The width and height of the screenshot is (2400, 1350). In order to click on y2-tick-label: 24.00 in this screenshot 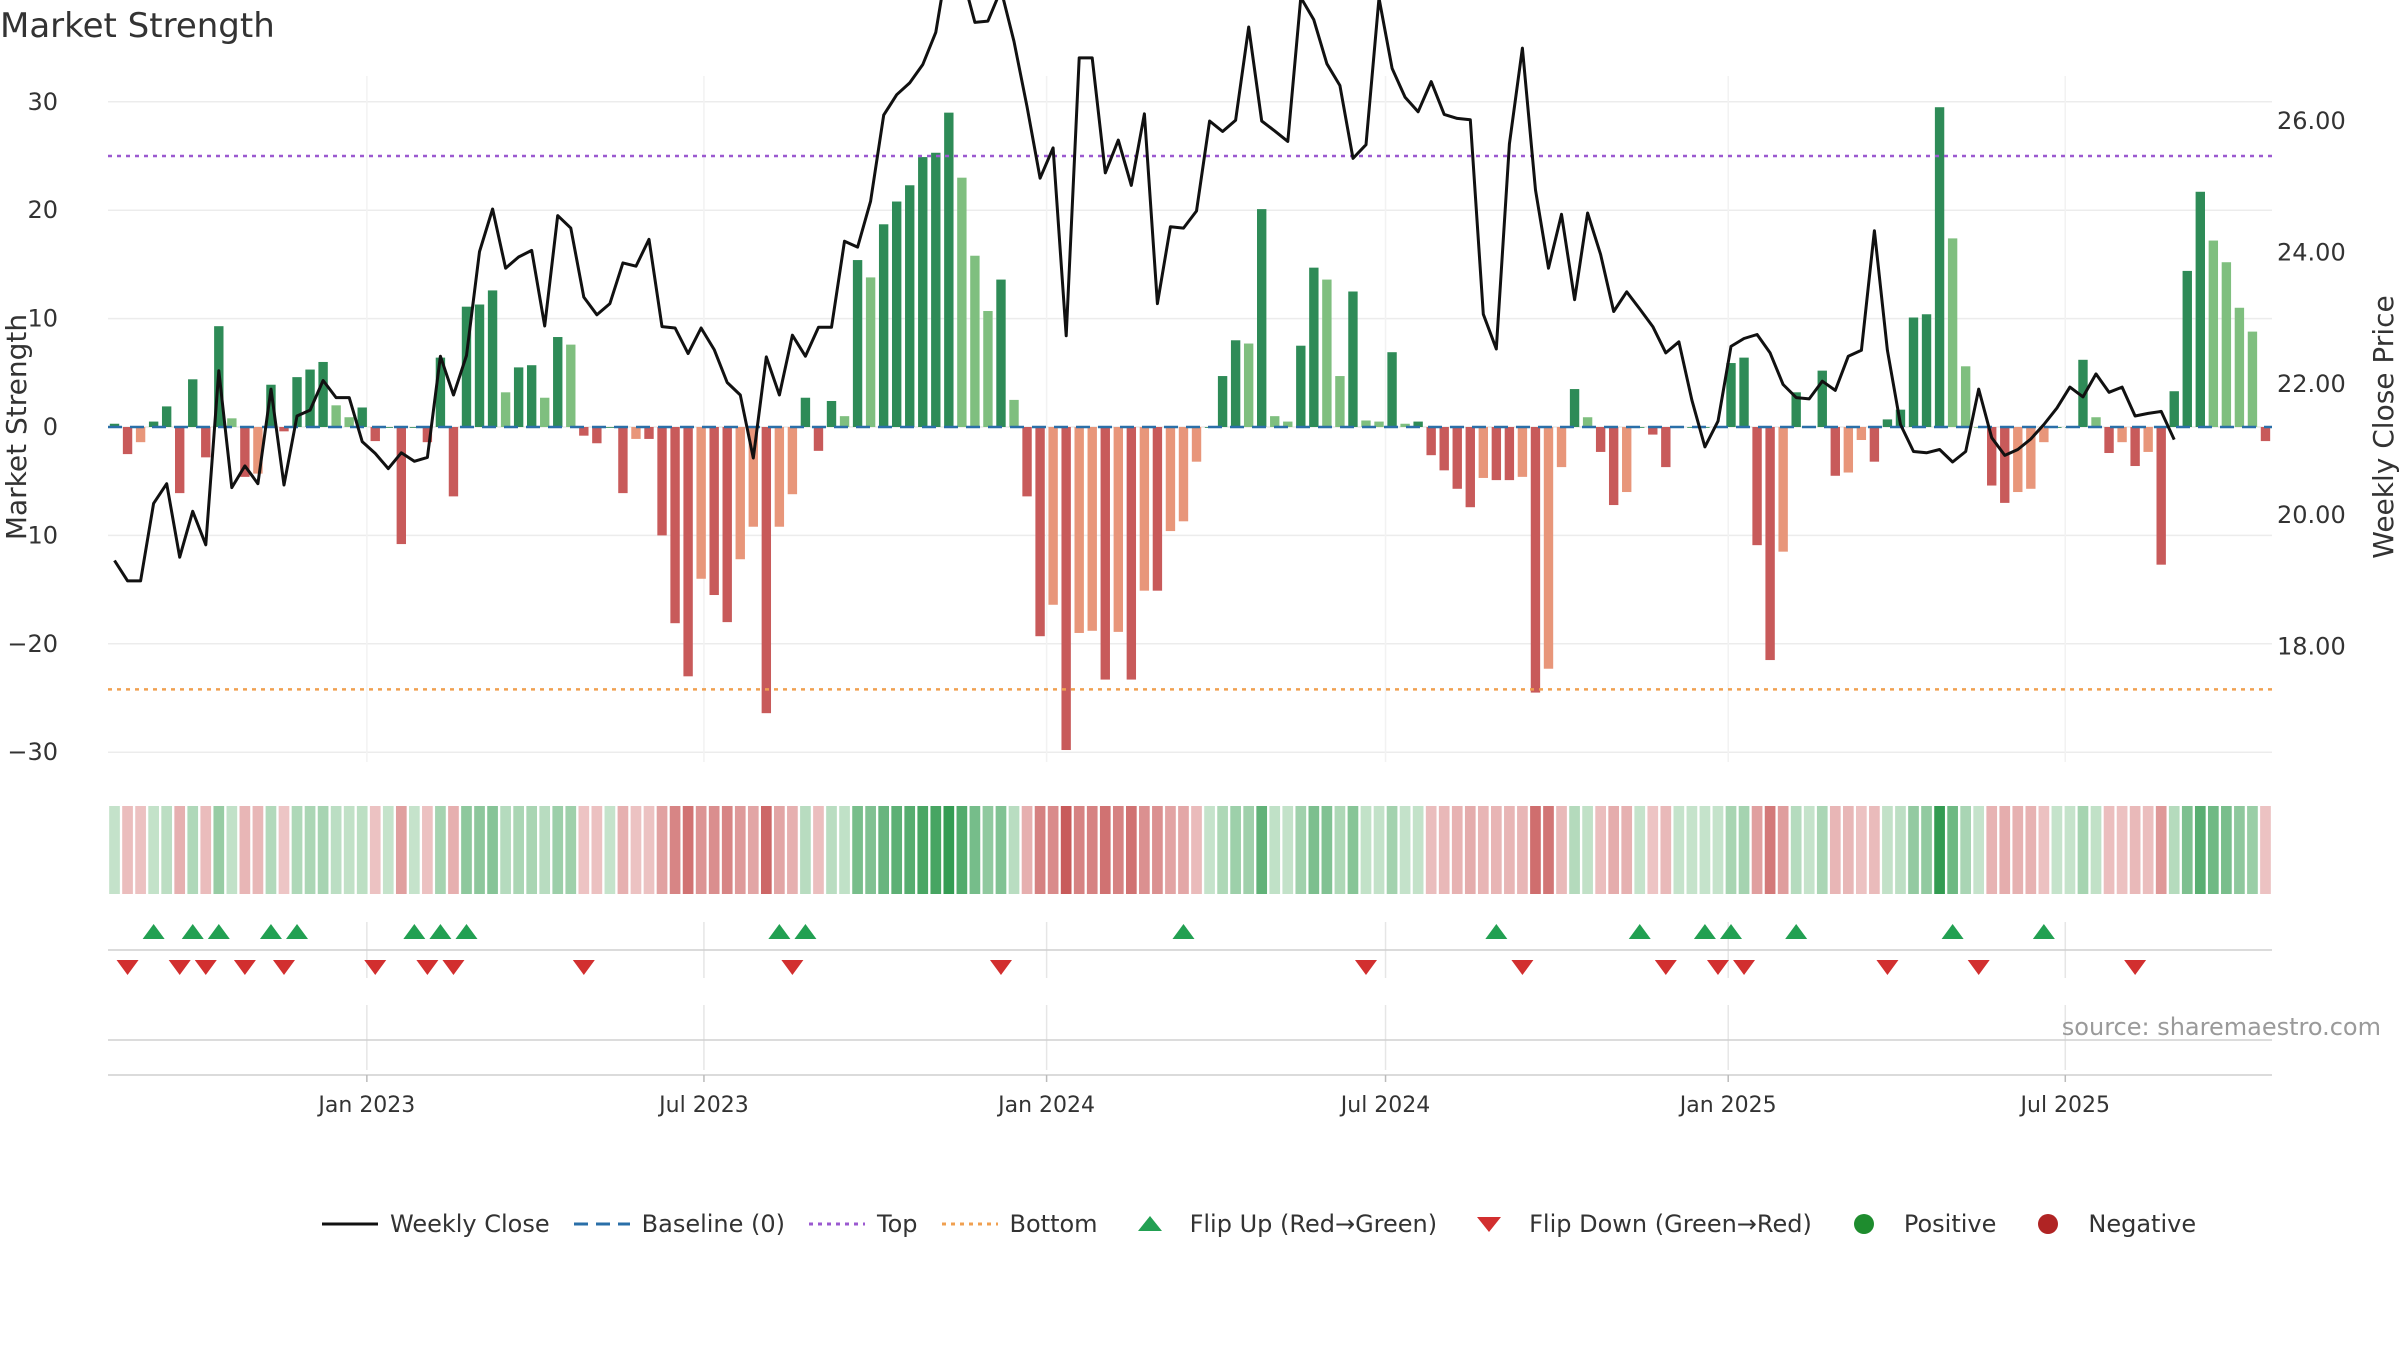, I will do `click(2311, 252)`.